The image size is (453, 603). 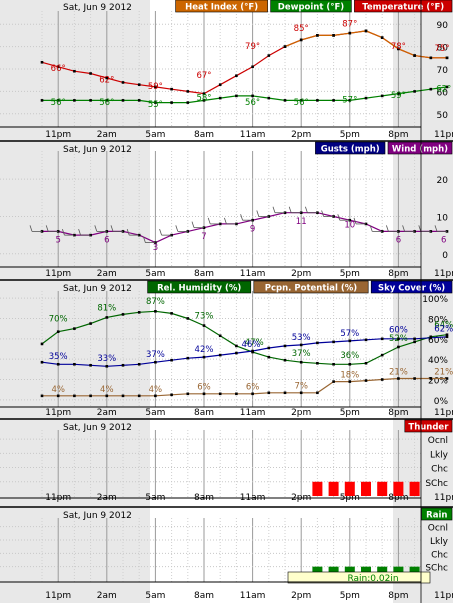 I want to click on y-tick-label: 10, so click(x=443, y=218).